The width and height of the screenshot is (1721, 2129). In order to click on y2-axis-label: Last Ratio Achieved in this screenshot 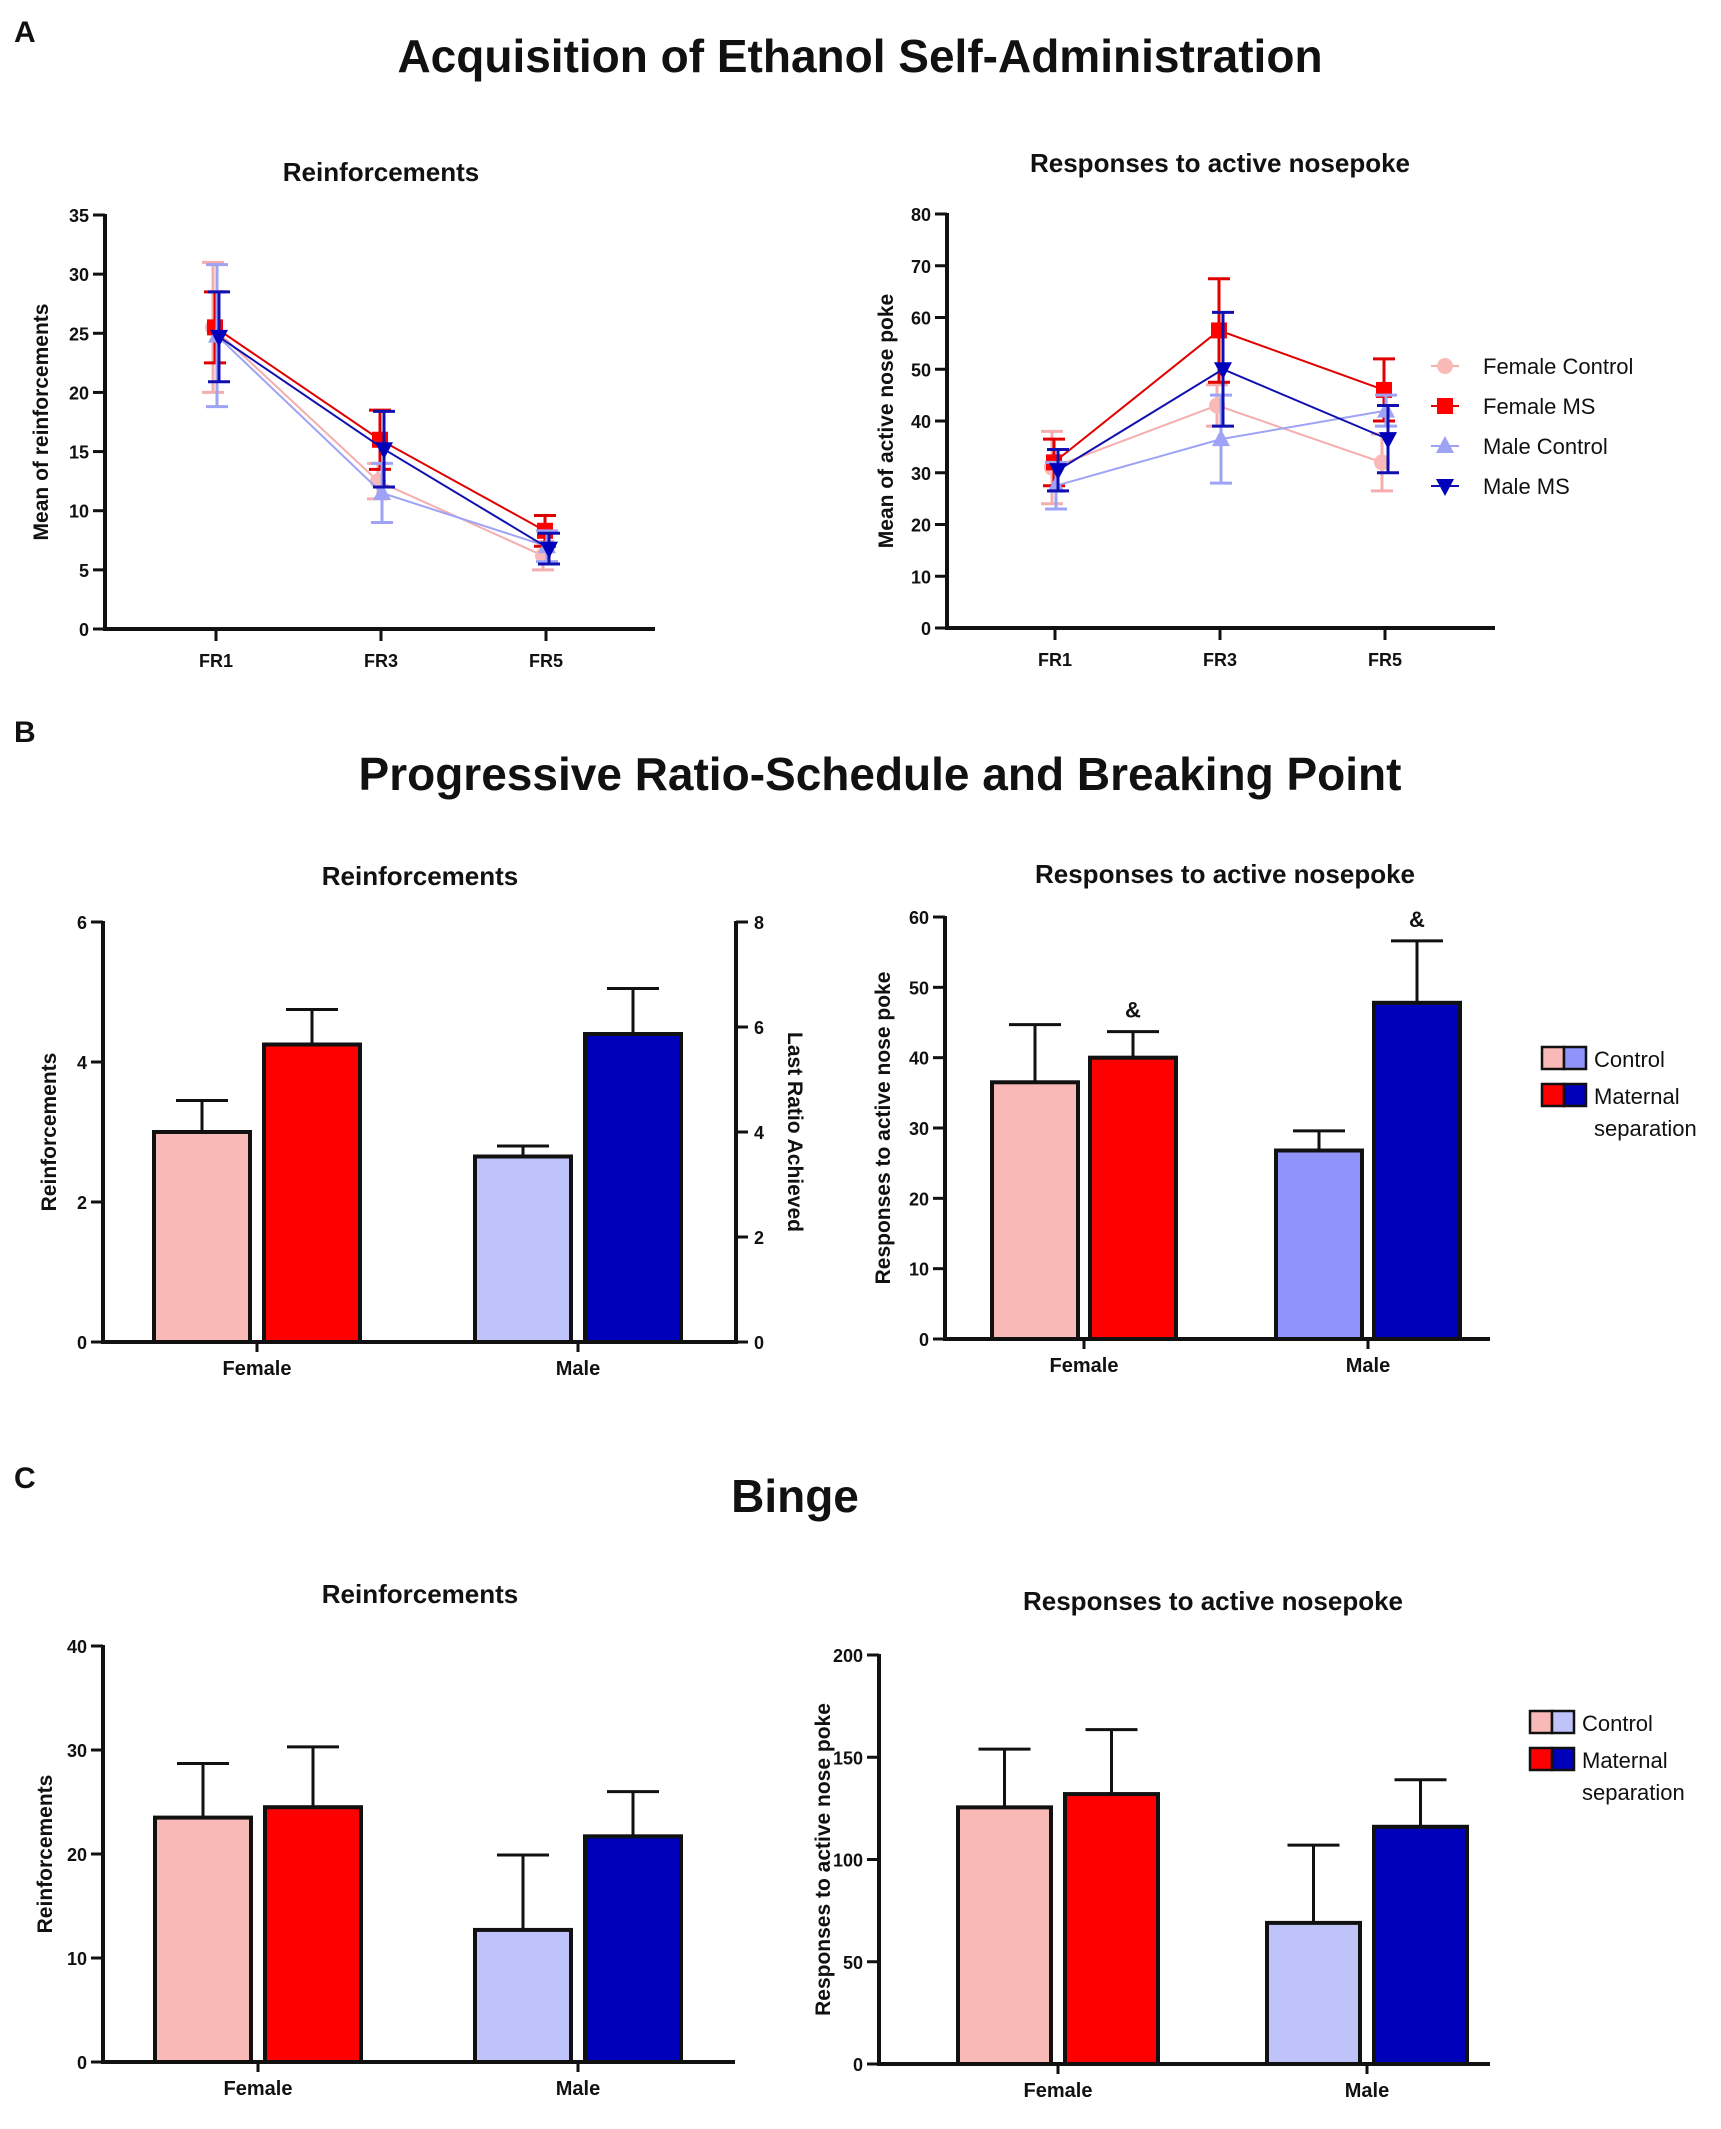, I will do `click(794, 1132)`.